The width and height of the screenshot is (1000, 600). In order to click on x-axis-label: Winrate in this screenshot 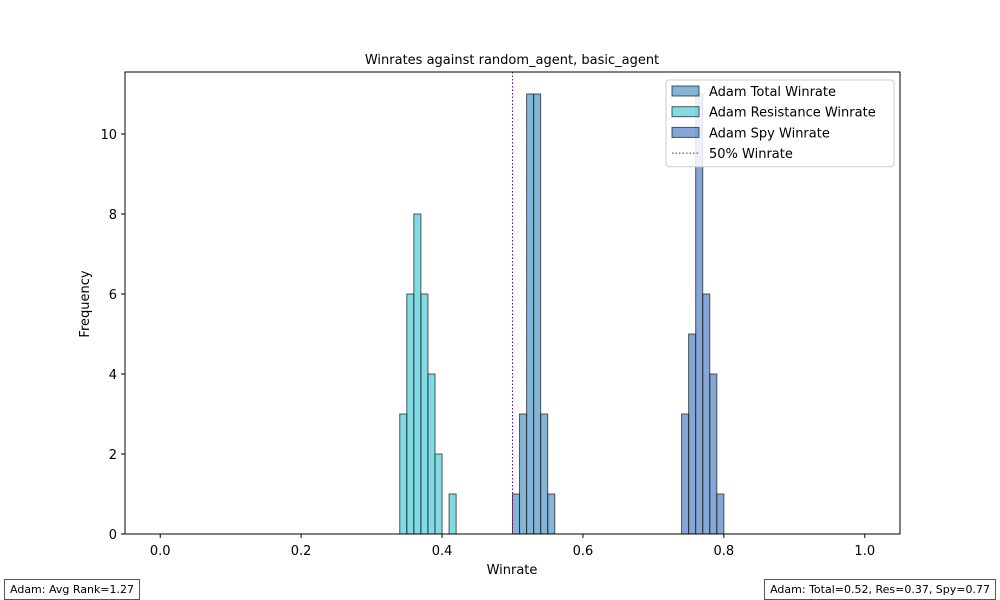, I will do `click(512, 570)`.